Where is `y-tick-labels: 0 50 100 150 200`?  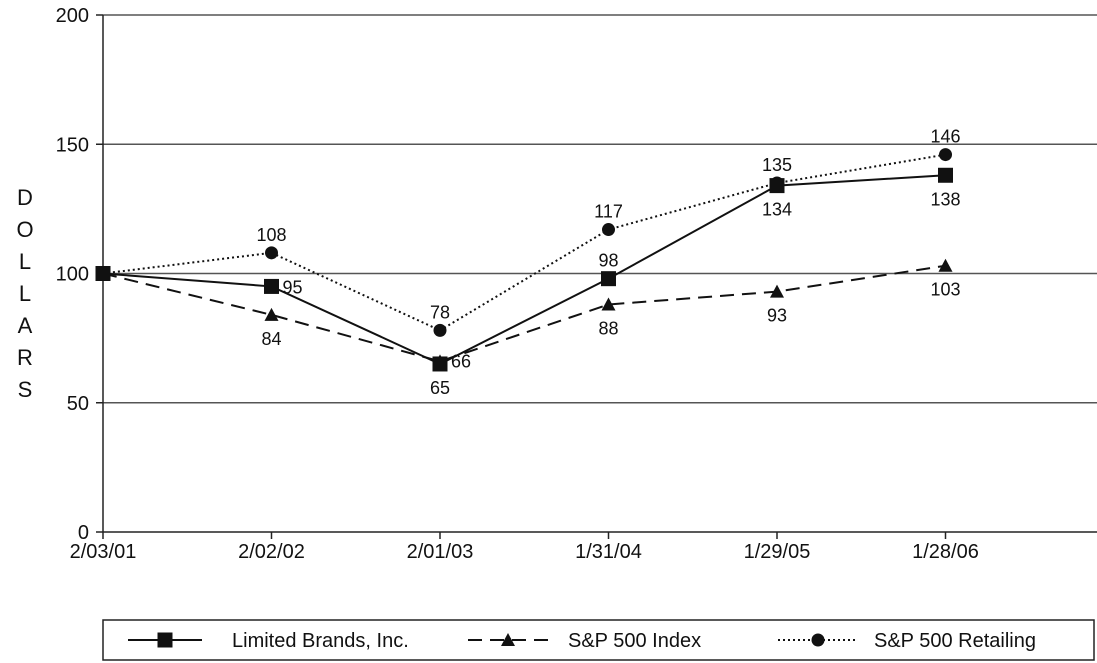
y-tick-labels: 0 50 100 150 200 is located at coordinates (72, 274).